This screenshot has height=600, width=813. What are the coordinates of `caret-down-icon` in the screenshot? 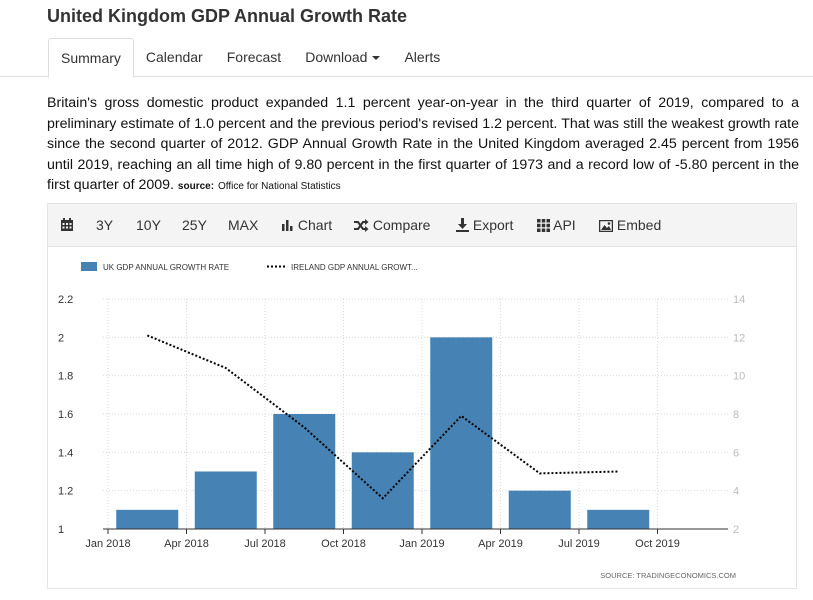 It's located at (376, 58).